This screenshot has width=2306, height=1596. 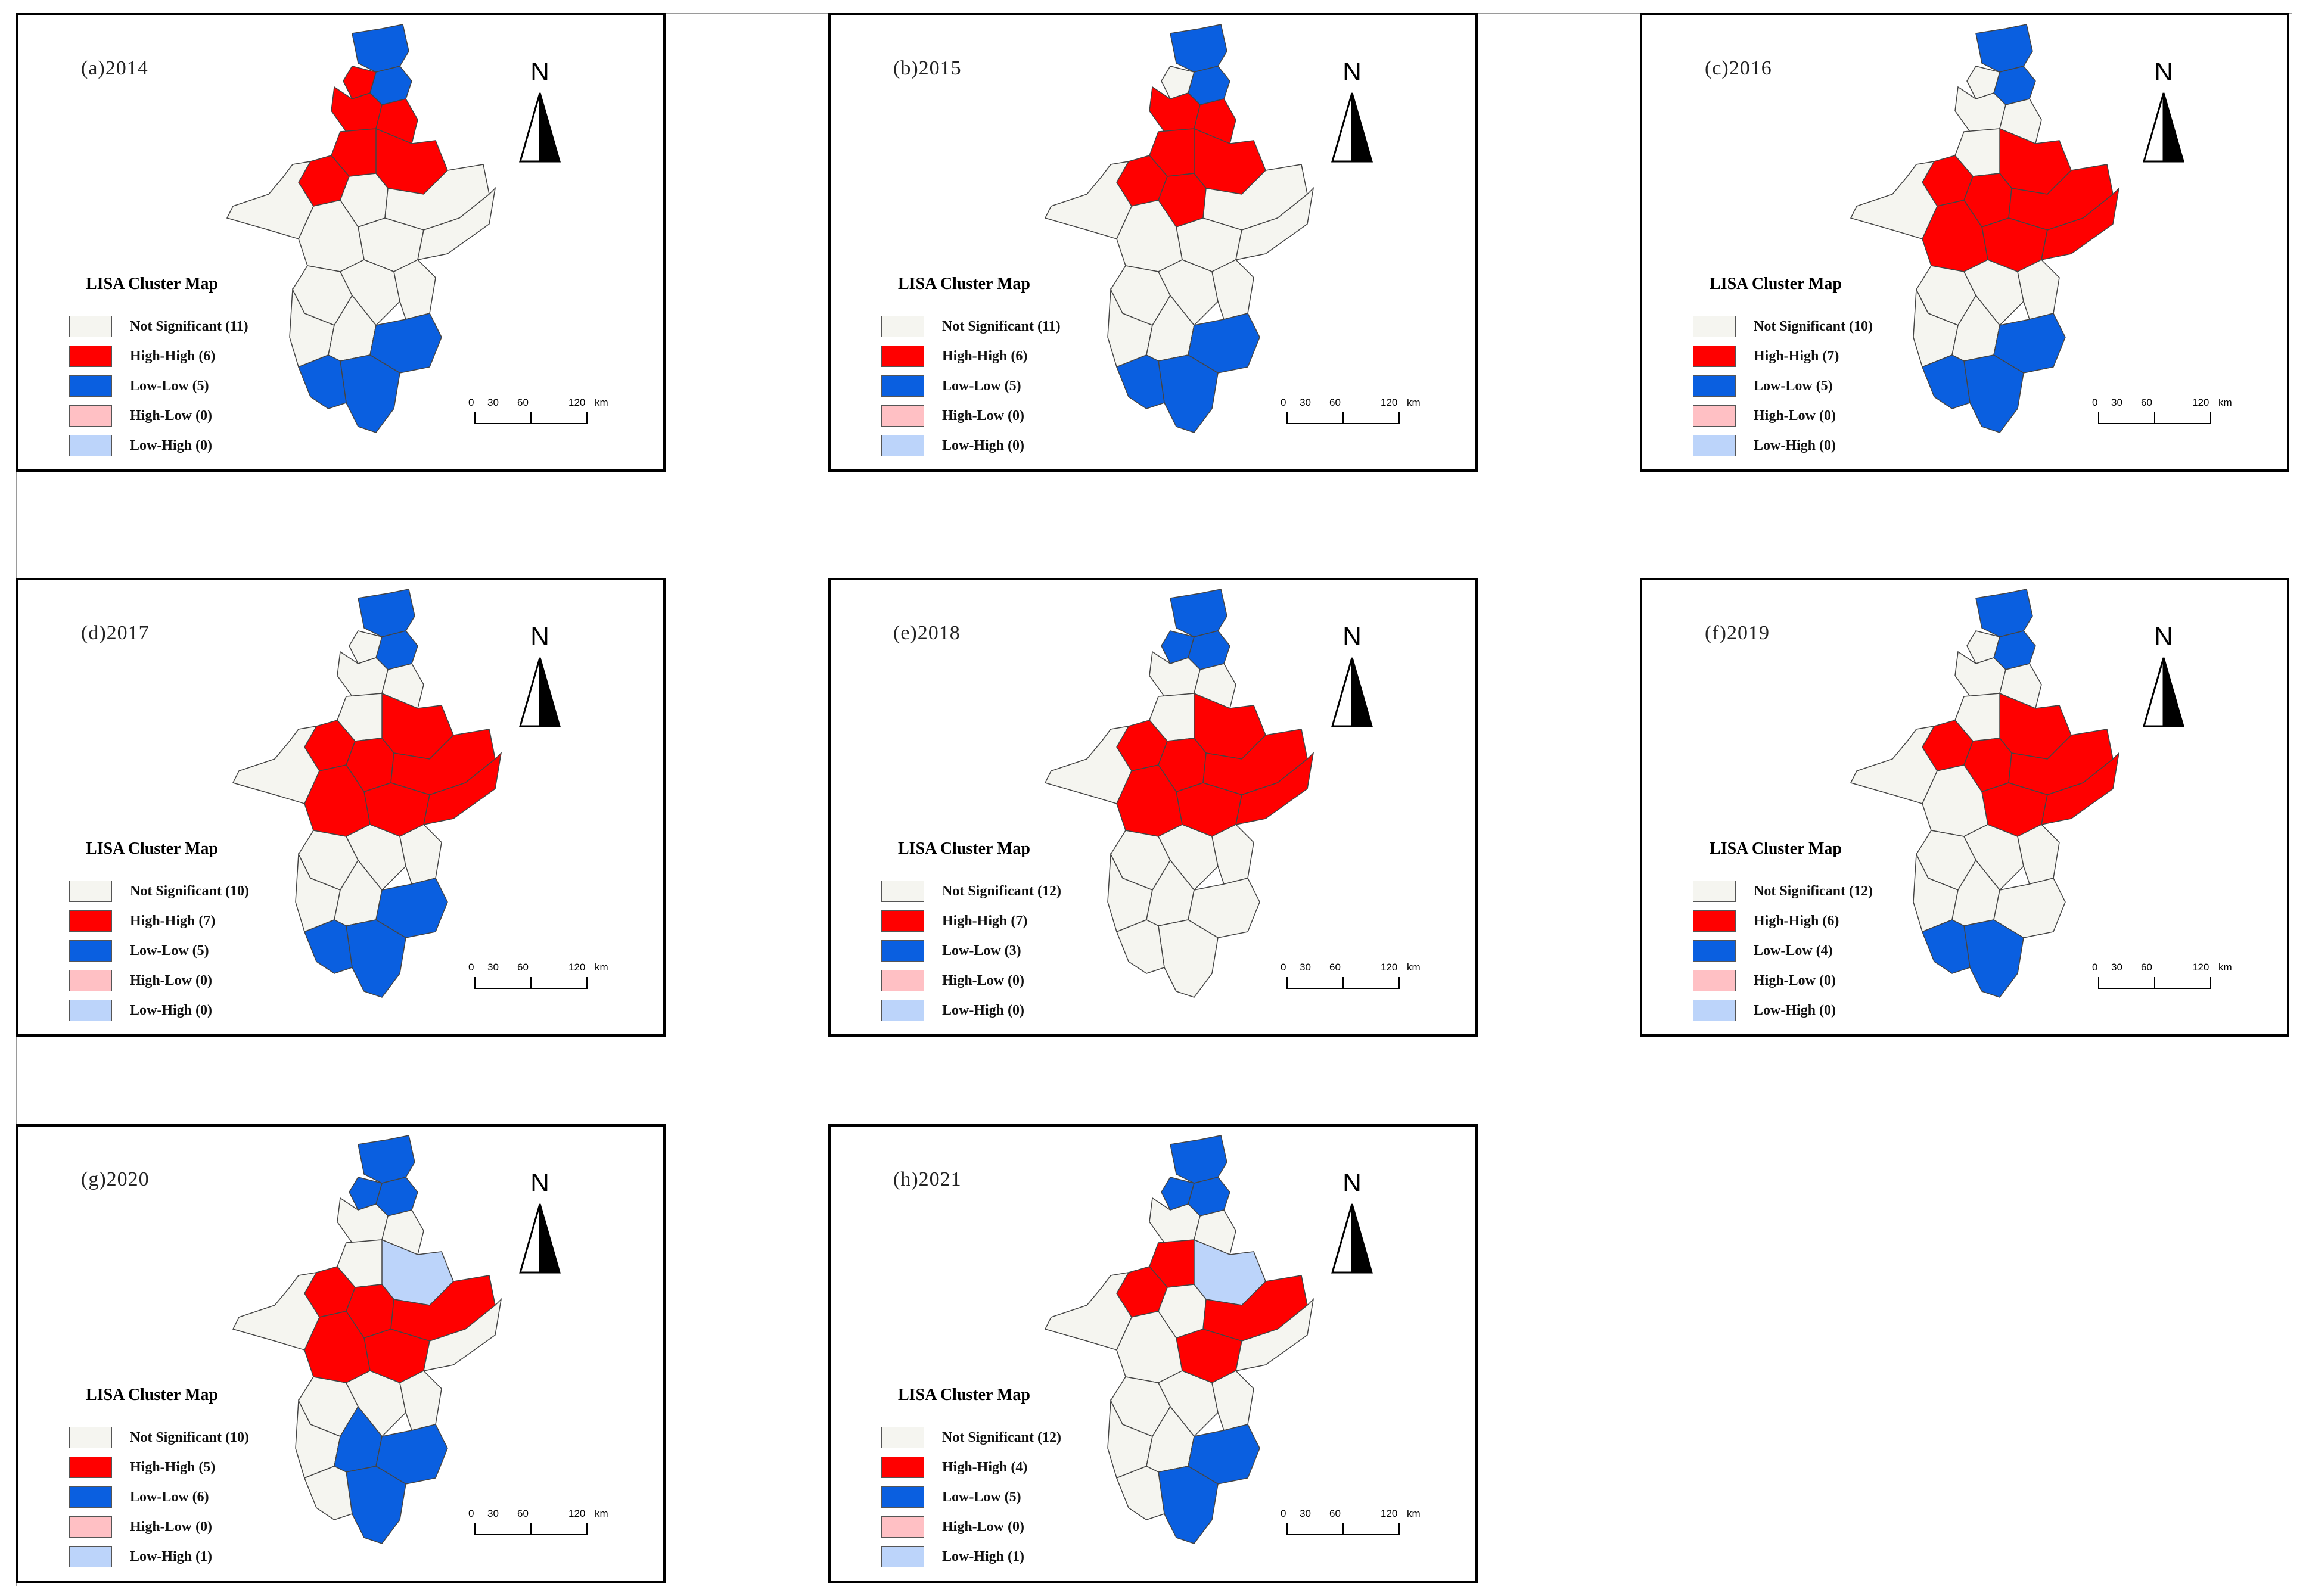 What do you see at coordinates (1795, 415) in the screenshot?
I see `legend-label: High-Low (0)` at bounding box center [1795, 415].